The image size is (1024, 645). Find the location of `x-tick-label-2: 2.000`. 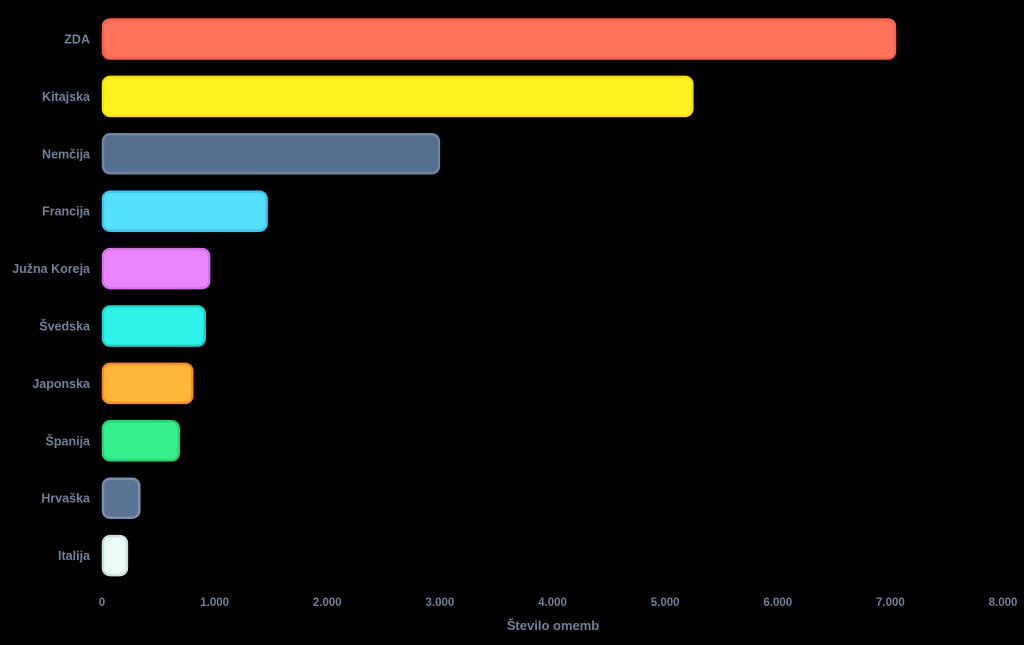

x-tick-label-2: 2.000 is located at coordinates (327, 603).